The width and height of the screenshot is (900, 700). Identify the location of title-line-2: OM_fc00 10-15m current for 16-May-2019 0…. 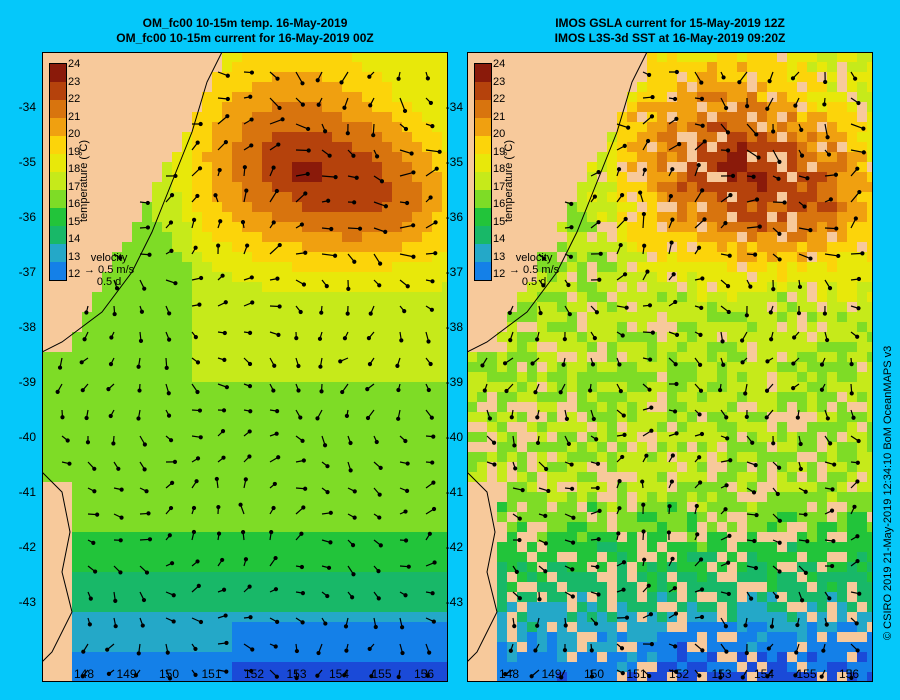
(245, 38).